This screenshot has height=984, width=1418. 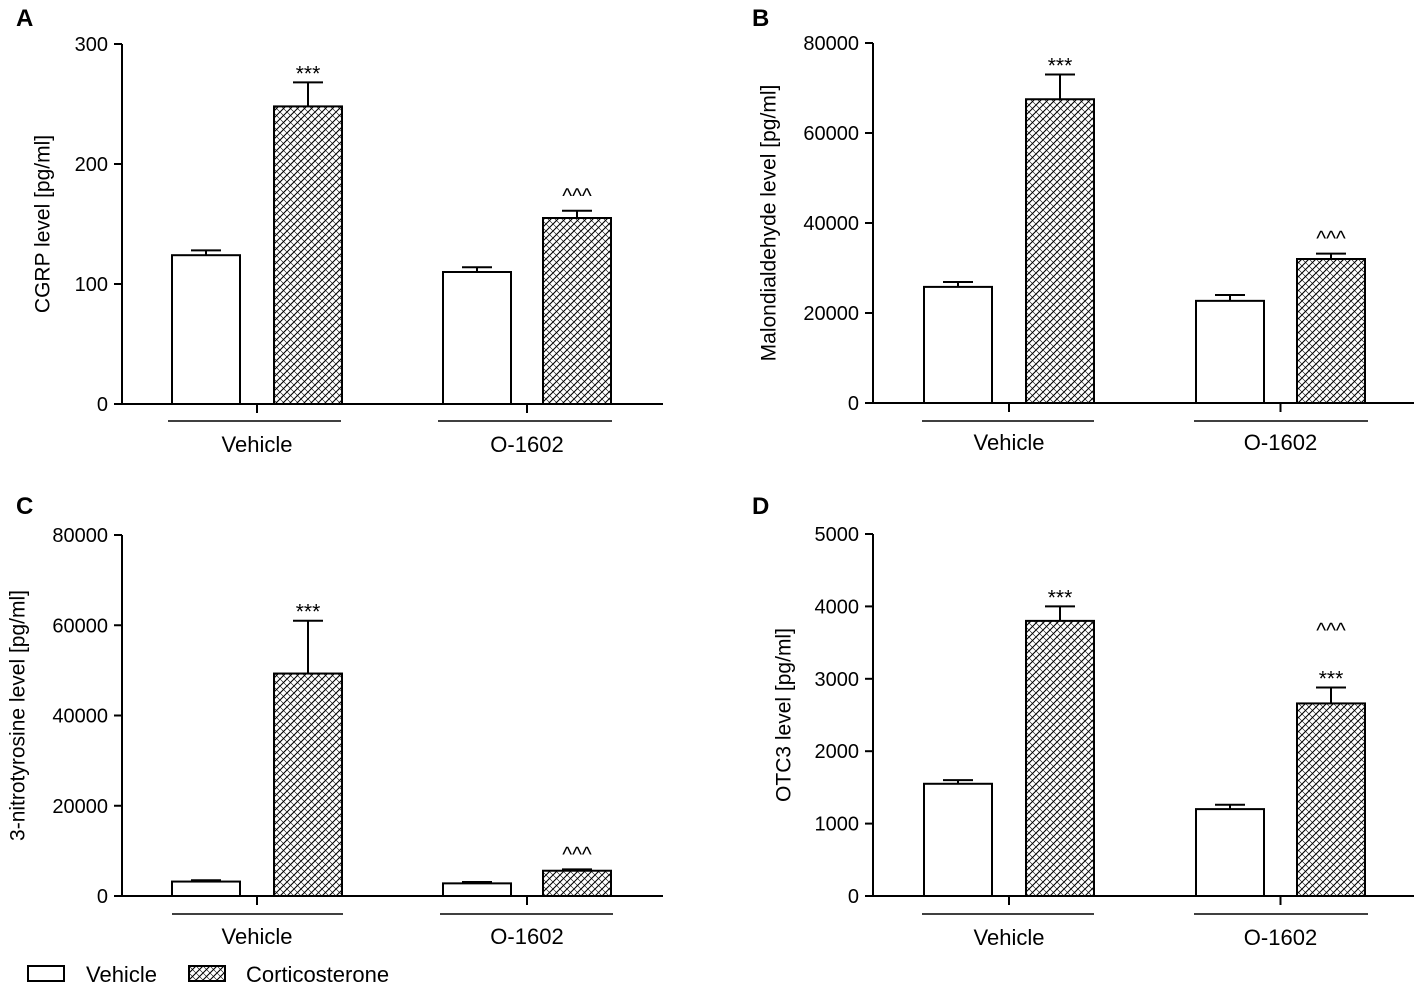 I want to click on panel-b-significance: ^^^, so click(x=1331, y=239).